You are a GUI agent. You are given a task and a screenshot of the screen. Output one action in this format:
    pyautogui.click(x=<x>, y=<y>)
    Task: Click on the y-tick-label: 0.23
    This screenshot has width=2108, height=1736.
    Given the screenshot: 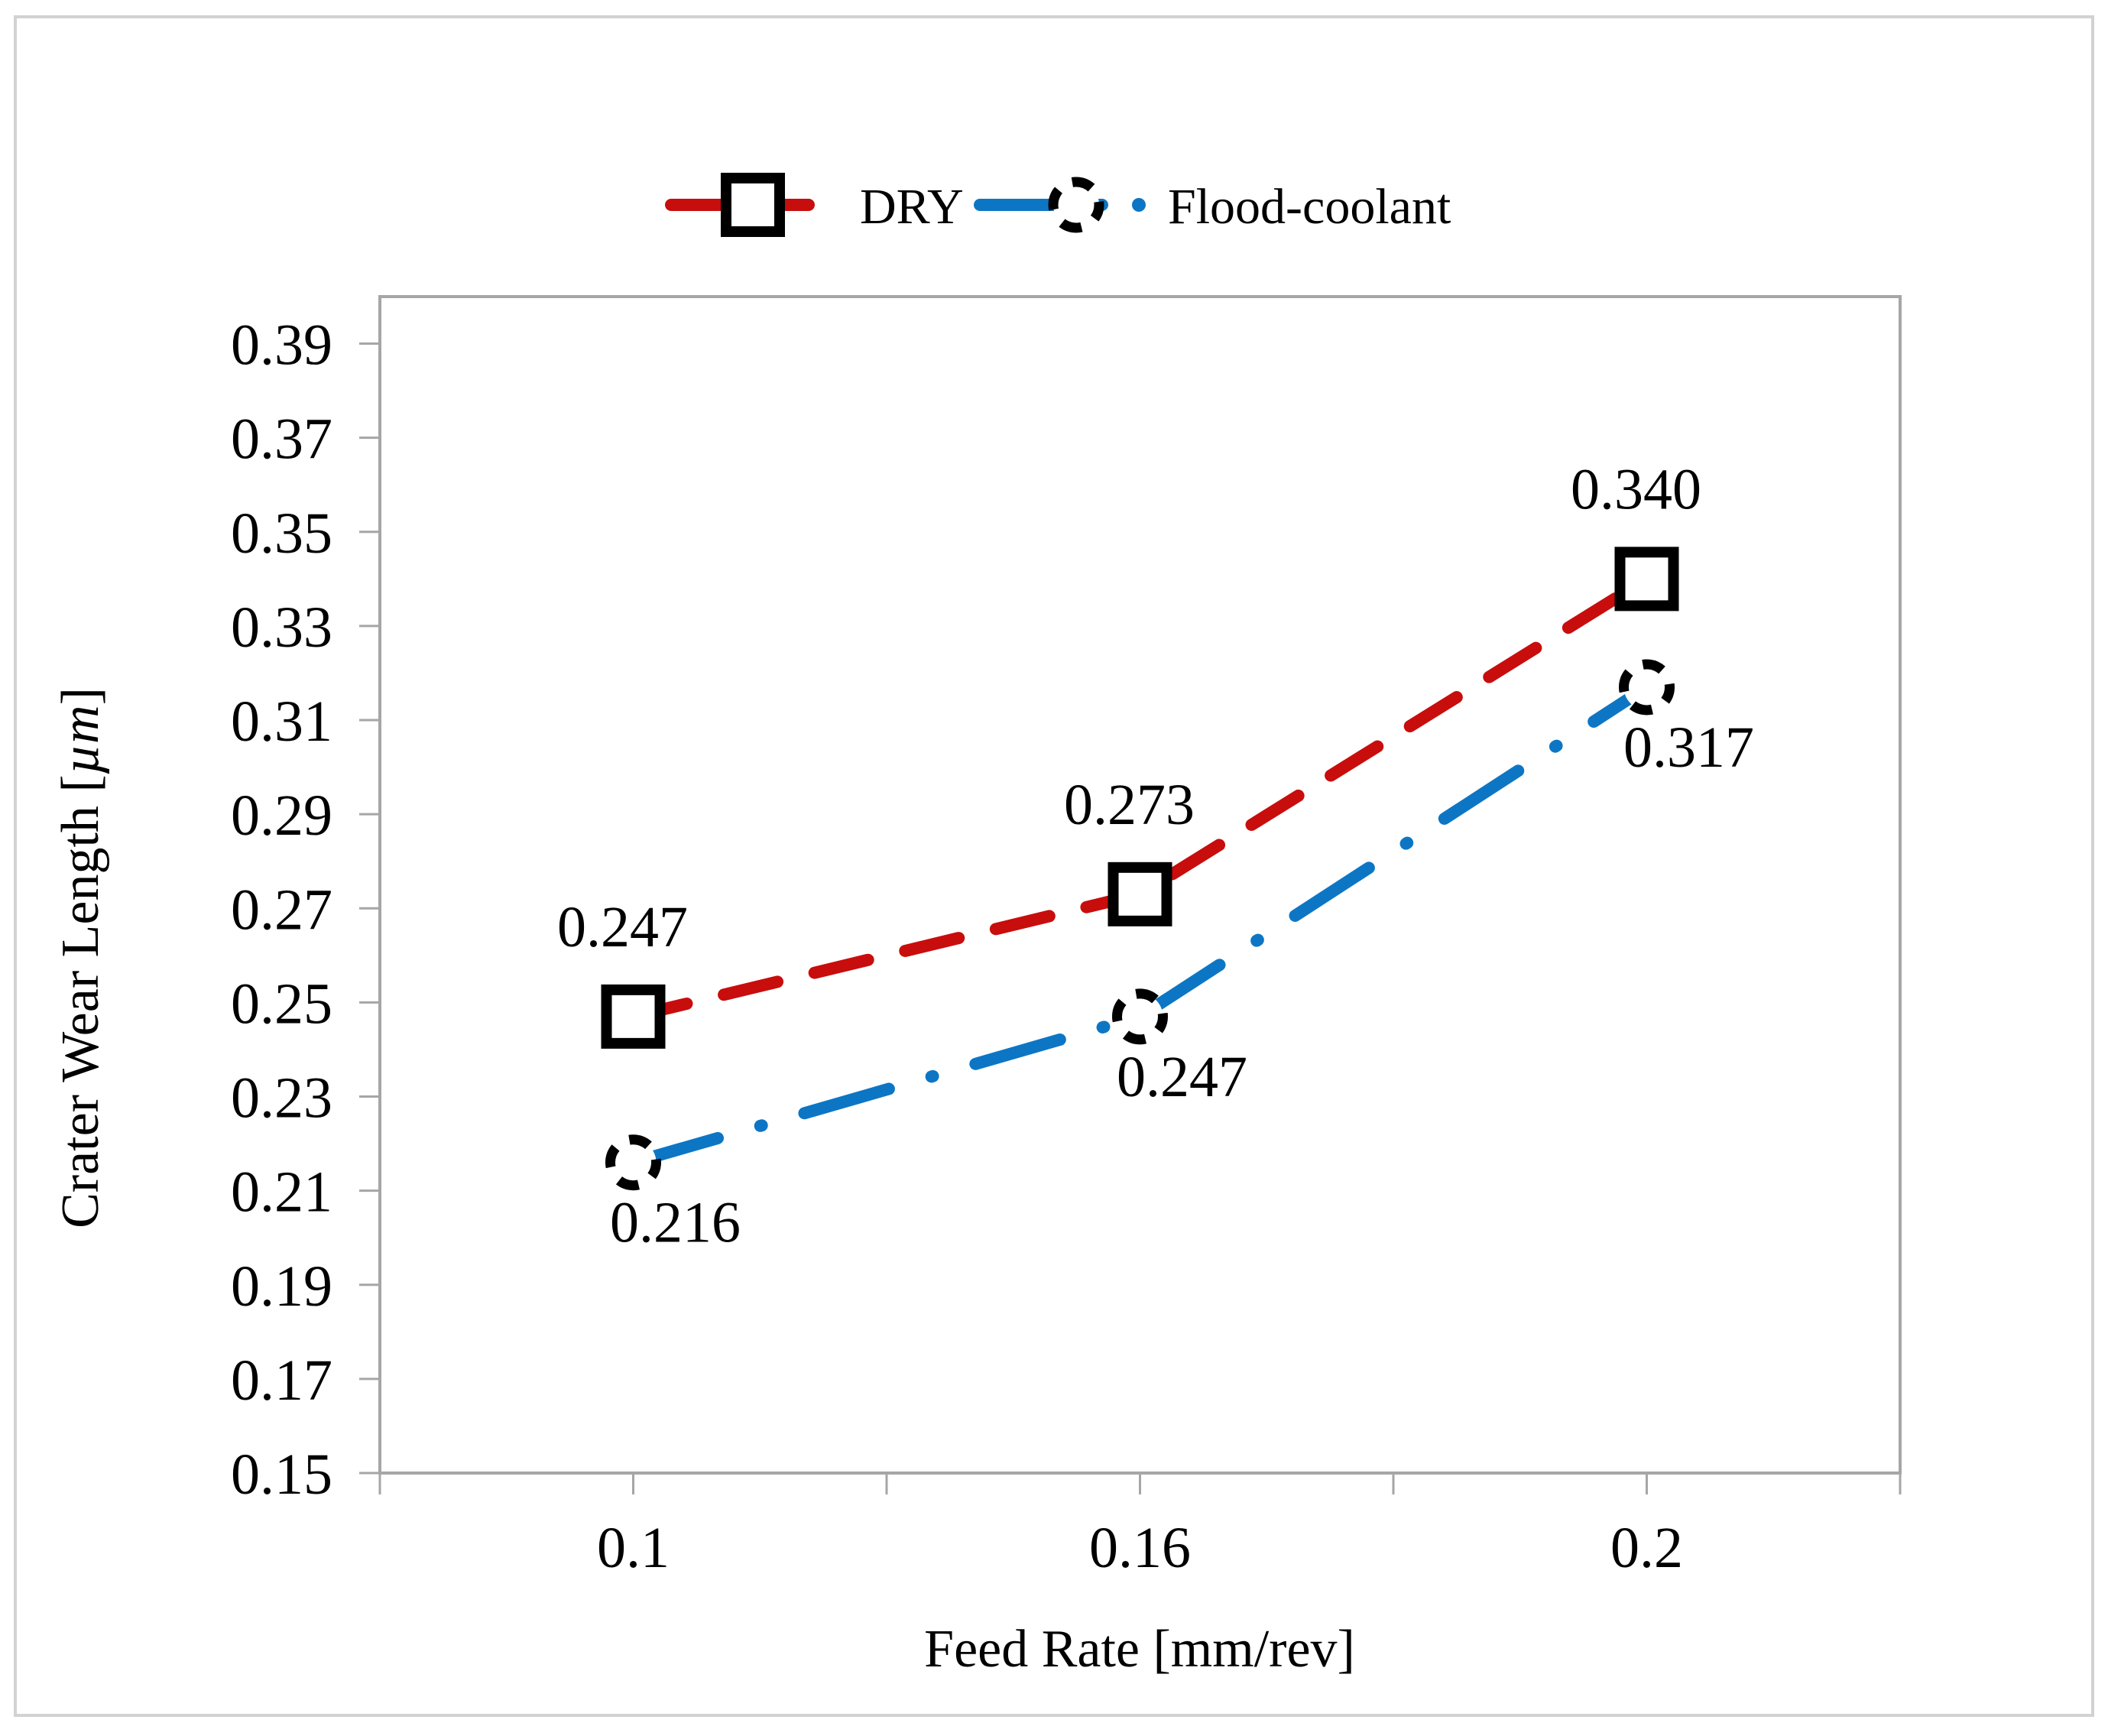 What is the action you would take?
    pyautogui.click(x=281, y=1098)
    